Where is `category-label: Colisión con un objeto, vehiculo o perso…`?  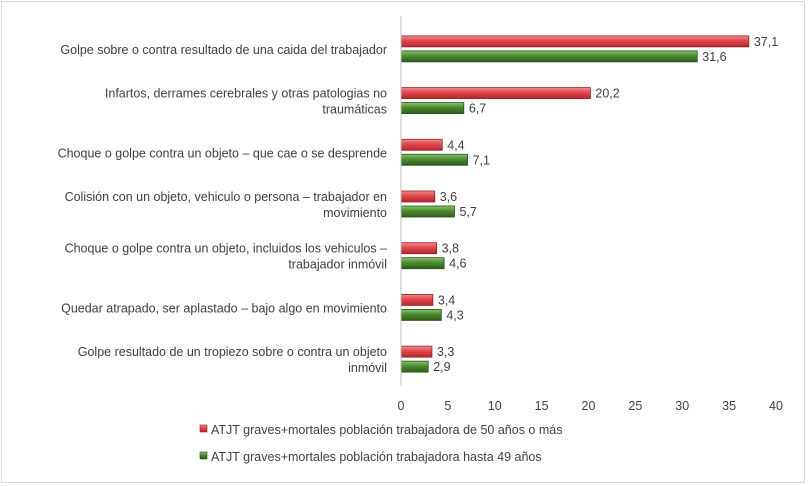 category-label: Colisión con un objeto, vehiculo o perso… is located at coordinates (226, 197).